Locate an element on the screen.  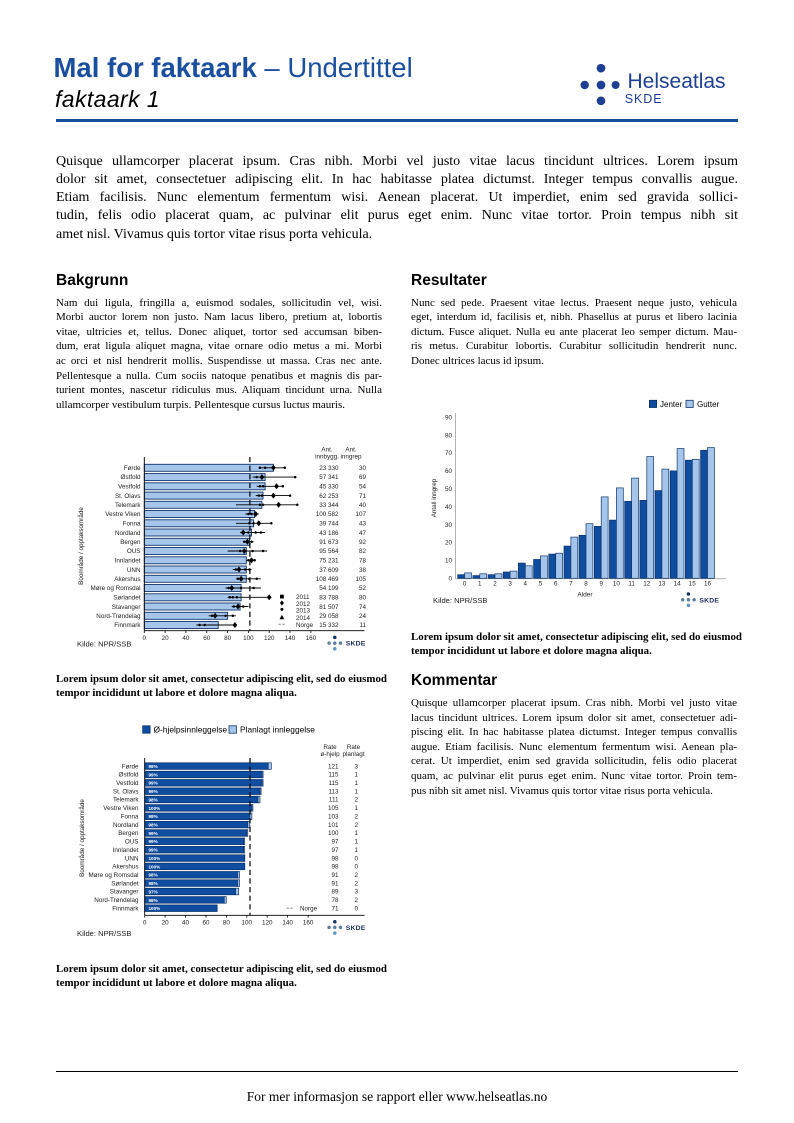
svg-text: 95 564 is located at coordinates (329, 551).